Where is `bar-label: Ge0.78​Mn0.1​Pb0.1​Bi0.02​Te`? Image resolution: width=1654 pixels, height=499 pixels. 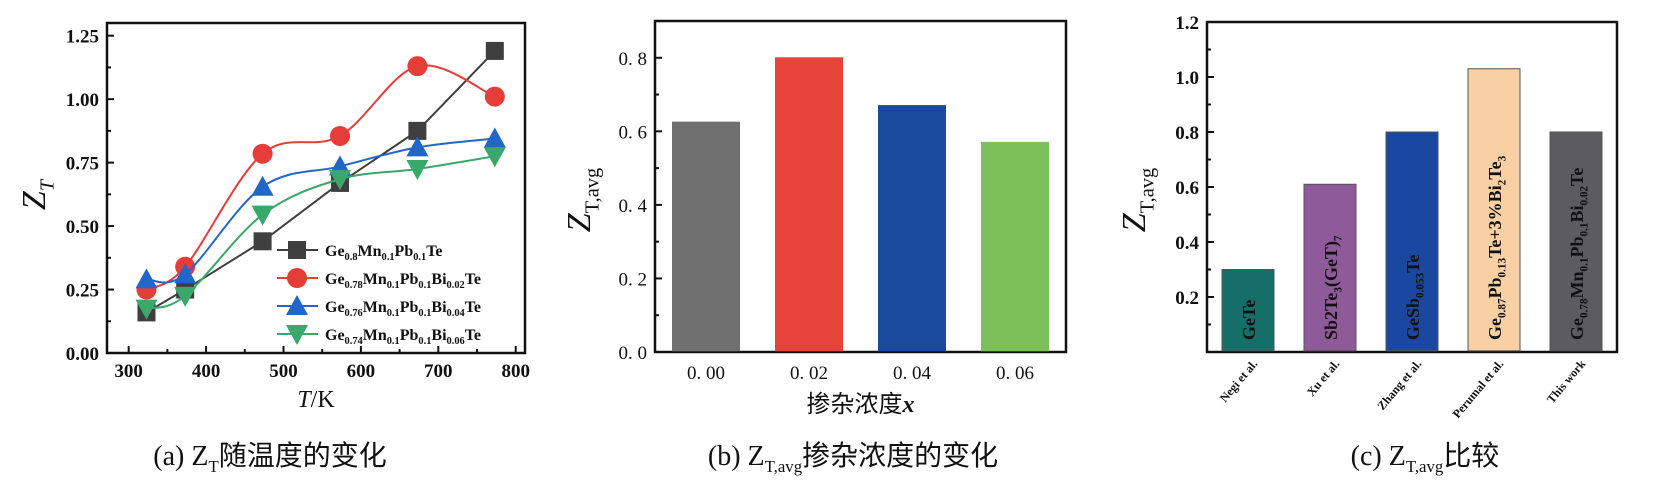 bar-label: Ge0.78​Mn0.1​Pb0.1​Bi0.02​Te is located at coordinates (1579, 254).